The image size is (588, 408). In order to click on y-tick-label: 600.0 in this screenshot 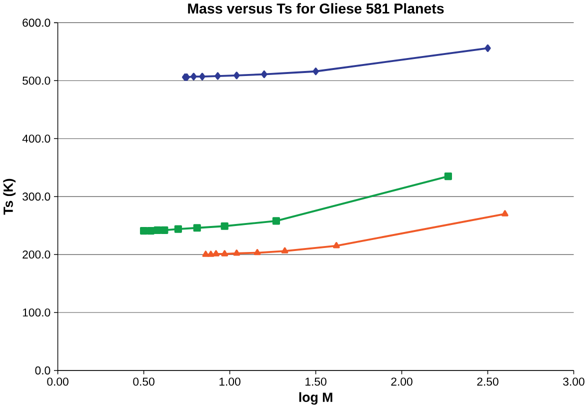, I will do `click(36, 22)`.